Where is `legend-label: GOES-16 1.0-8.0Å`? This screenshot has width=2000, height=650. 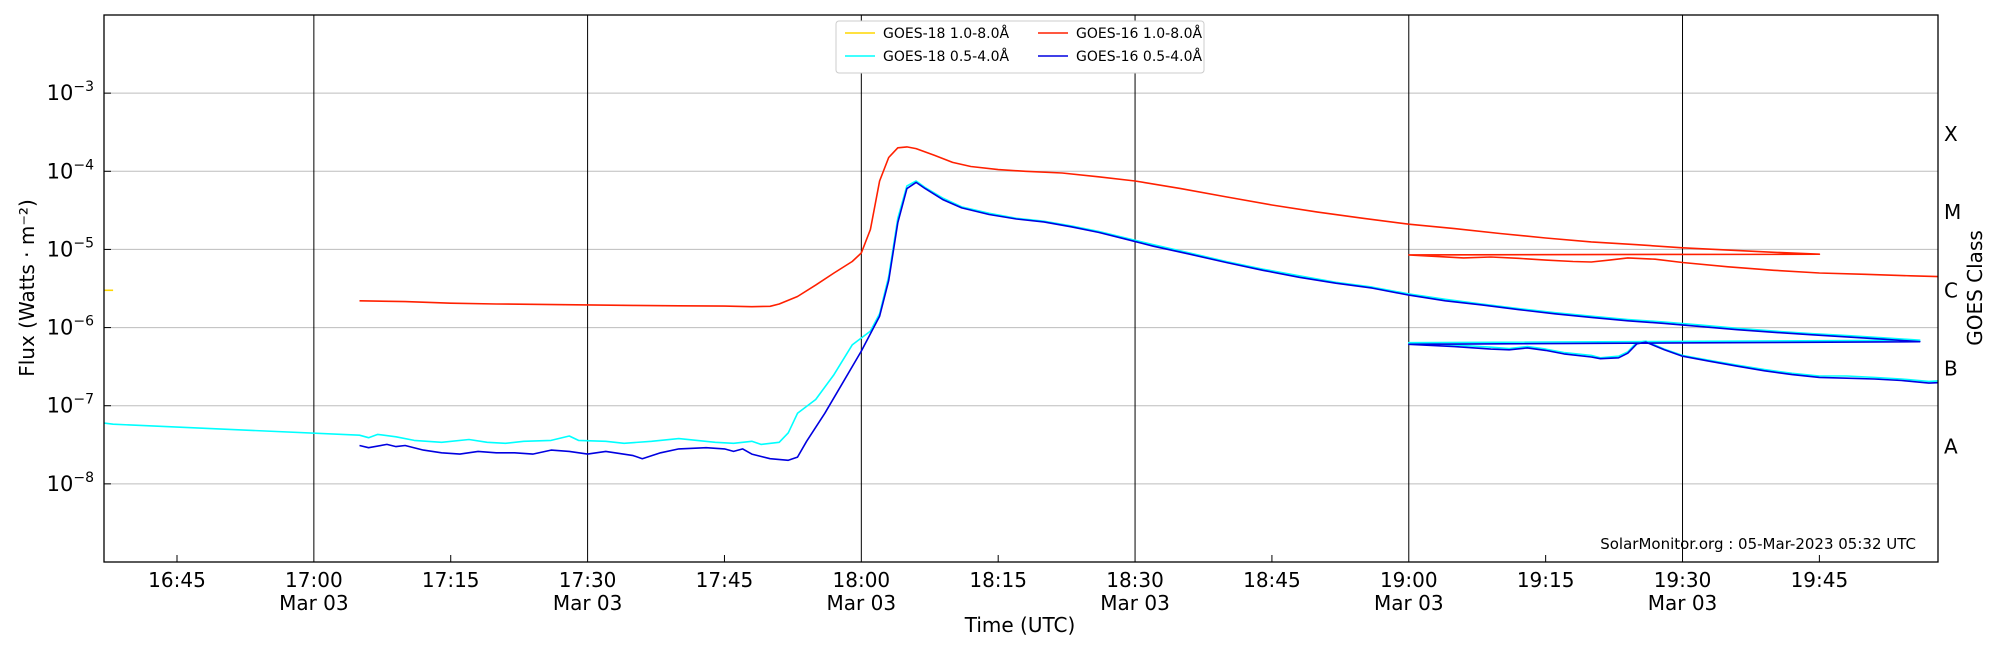 legend-label: GOES-16 1.0-8.0Å is located at coordinates (1139, 33).